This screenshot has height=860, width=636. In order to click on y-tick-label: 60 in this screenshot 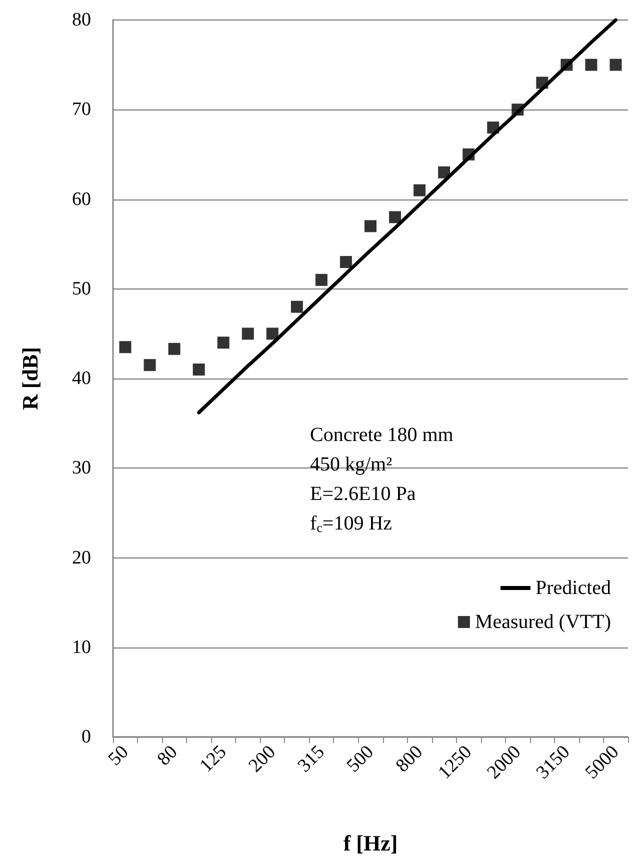, I will do `click(81, 199)`.